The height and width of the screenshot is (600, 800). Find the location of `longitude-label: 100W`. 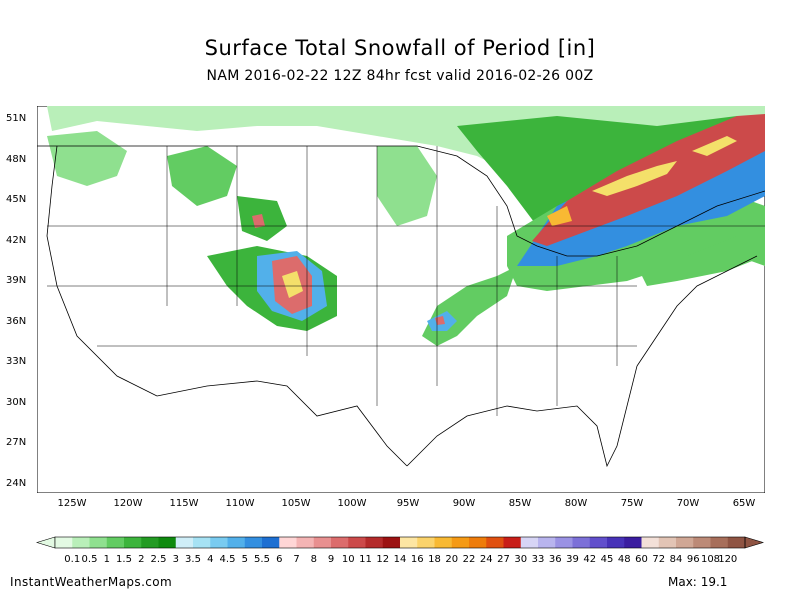

longitude-label: 100W is located at coordinates (352, 503).